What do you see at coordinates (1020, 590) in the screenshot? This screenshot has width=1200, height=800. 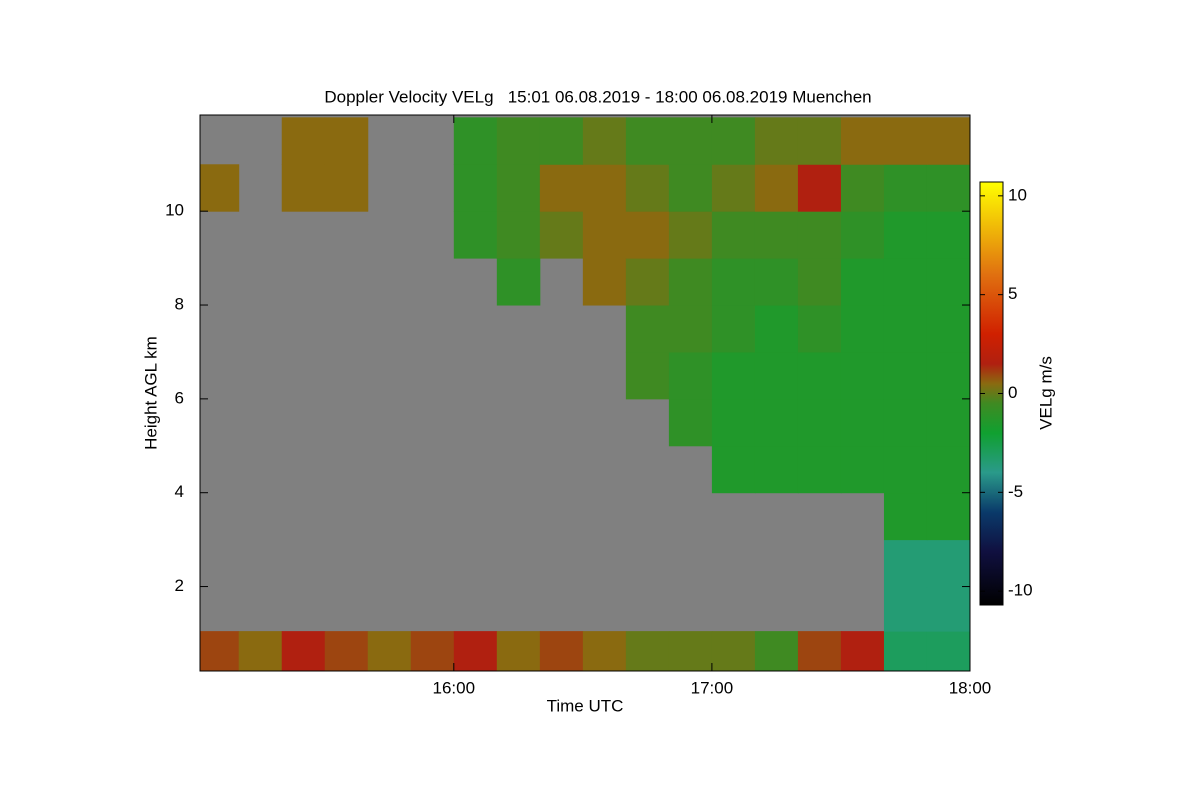 I see `colorbar-tick-label: -10` at bounding box center [1020, 590].